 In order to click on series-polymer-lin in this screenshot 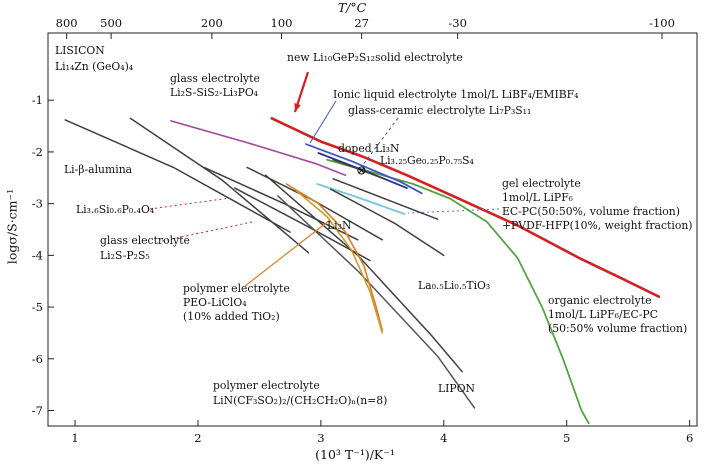, I will do `click(376, 302)`.